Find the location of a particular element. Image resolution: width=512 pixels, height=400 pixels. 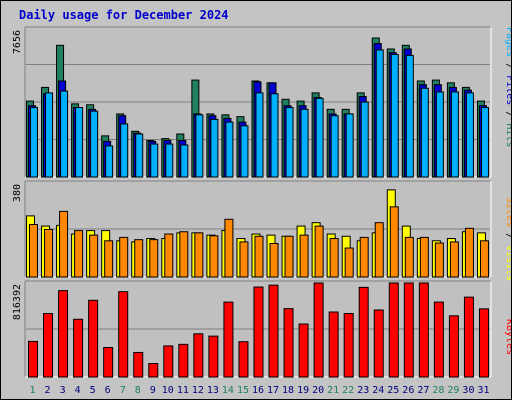

day-label-29: 29 is located at coordinates (453, 390).